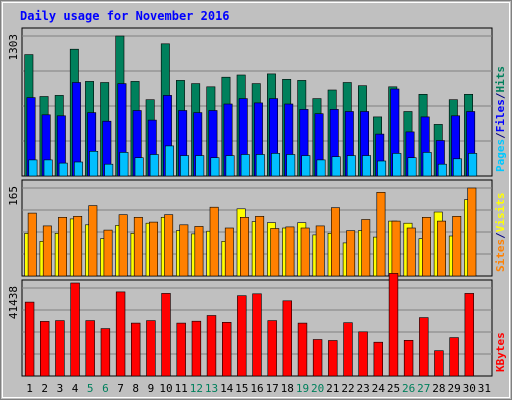 The width and height of the screenshot is (512, 400). Describe the element at coordinates (500, 352) in the screenshot. I see `legend-entry: KBytes` at that location.